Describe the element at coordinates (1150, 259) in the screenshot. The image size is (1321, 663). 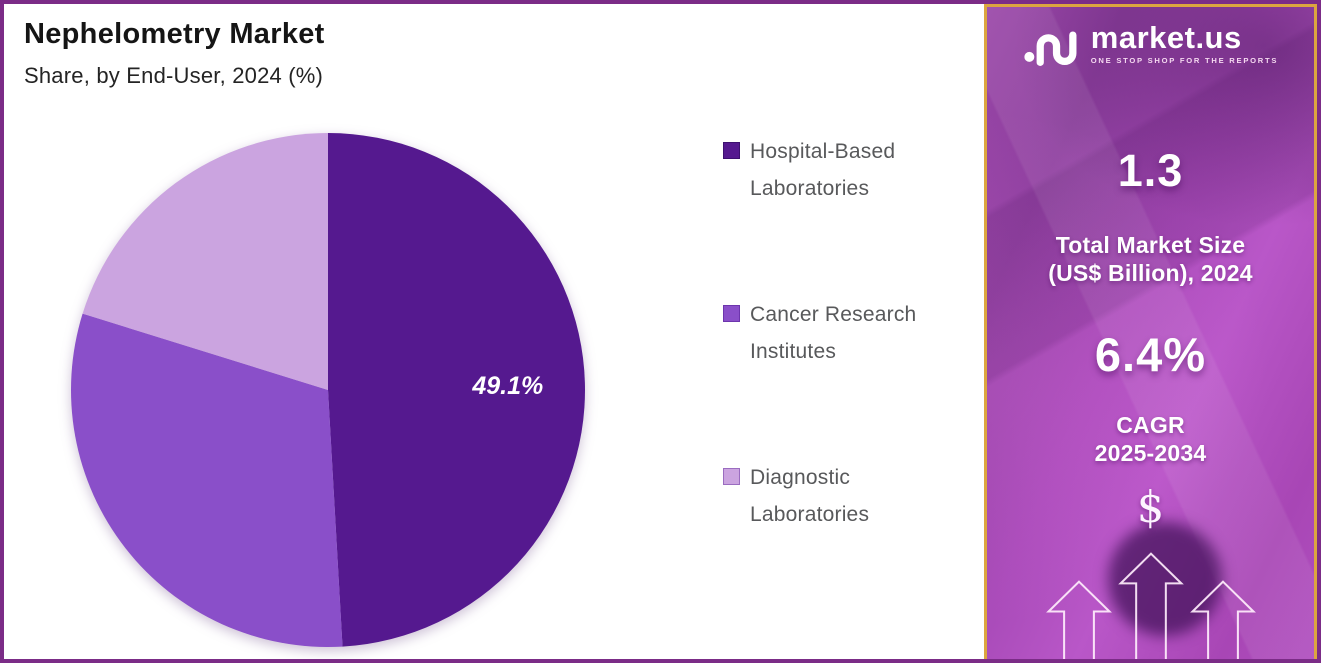
I see `market-size-label: Total Market Size (US$ Billion), 2024` at that location.